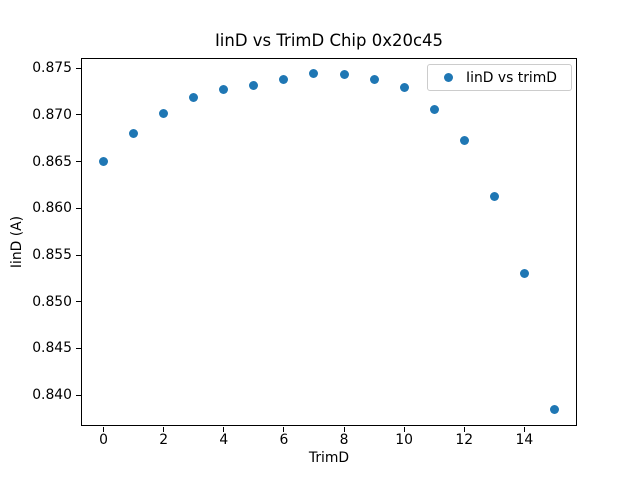 The width and height of the screenshot is (640, 480). What do you see at coordinates (52, 114) in the screenshot?
I see `y-tick-label: 0.870` at bounding box center [52, 114].